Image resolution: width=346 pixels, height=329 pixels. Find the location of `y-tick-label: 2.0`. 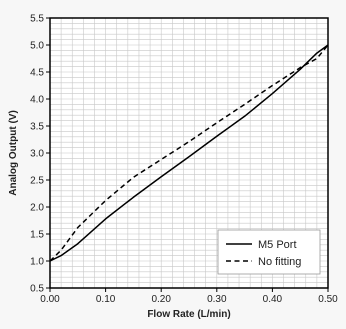

y-tick-label: 2.0 is located at coordinates (37, 208).